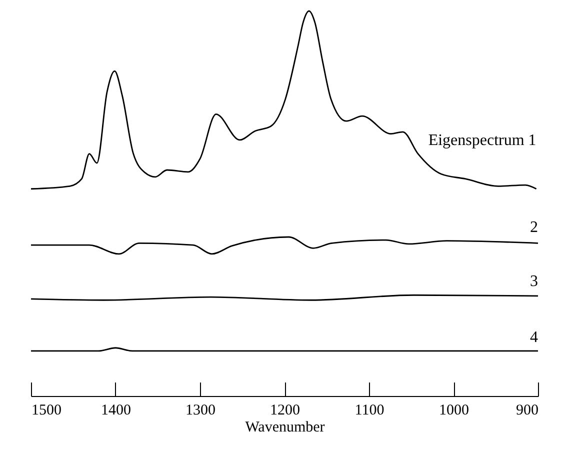 This screenshot has height=453, width=576. I want to click on x-tick-label: 1200, so click(285, 410).